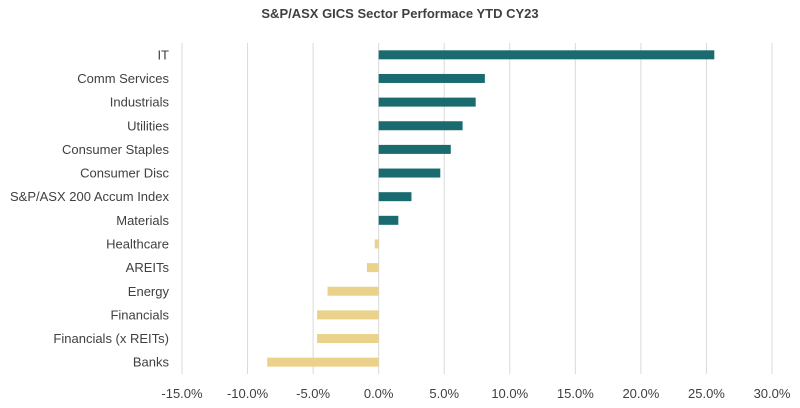  What do you see at coordinates (444, 393) in the screenshot?
I see `x-tick-label: 5.0%` at bounding box center [444, 393].